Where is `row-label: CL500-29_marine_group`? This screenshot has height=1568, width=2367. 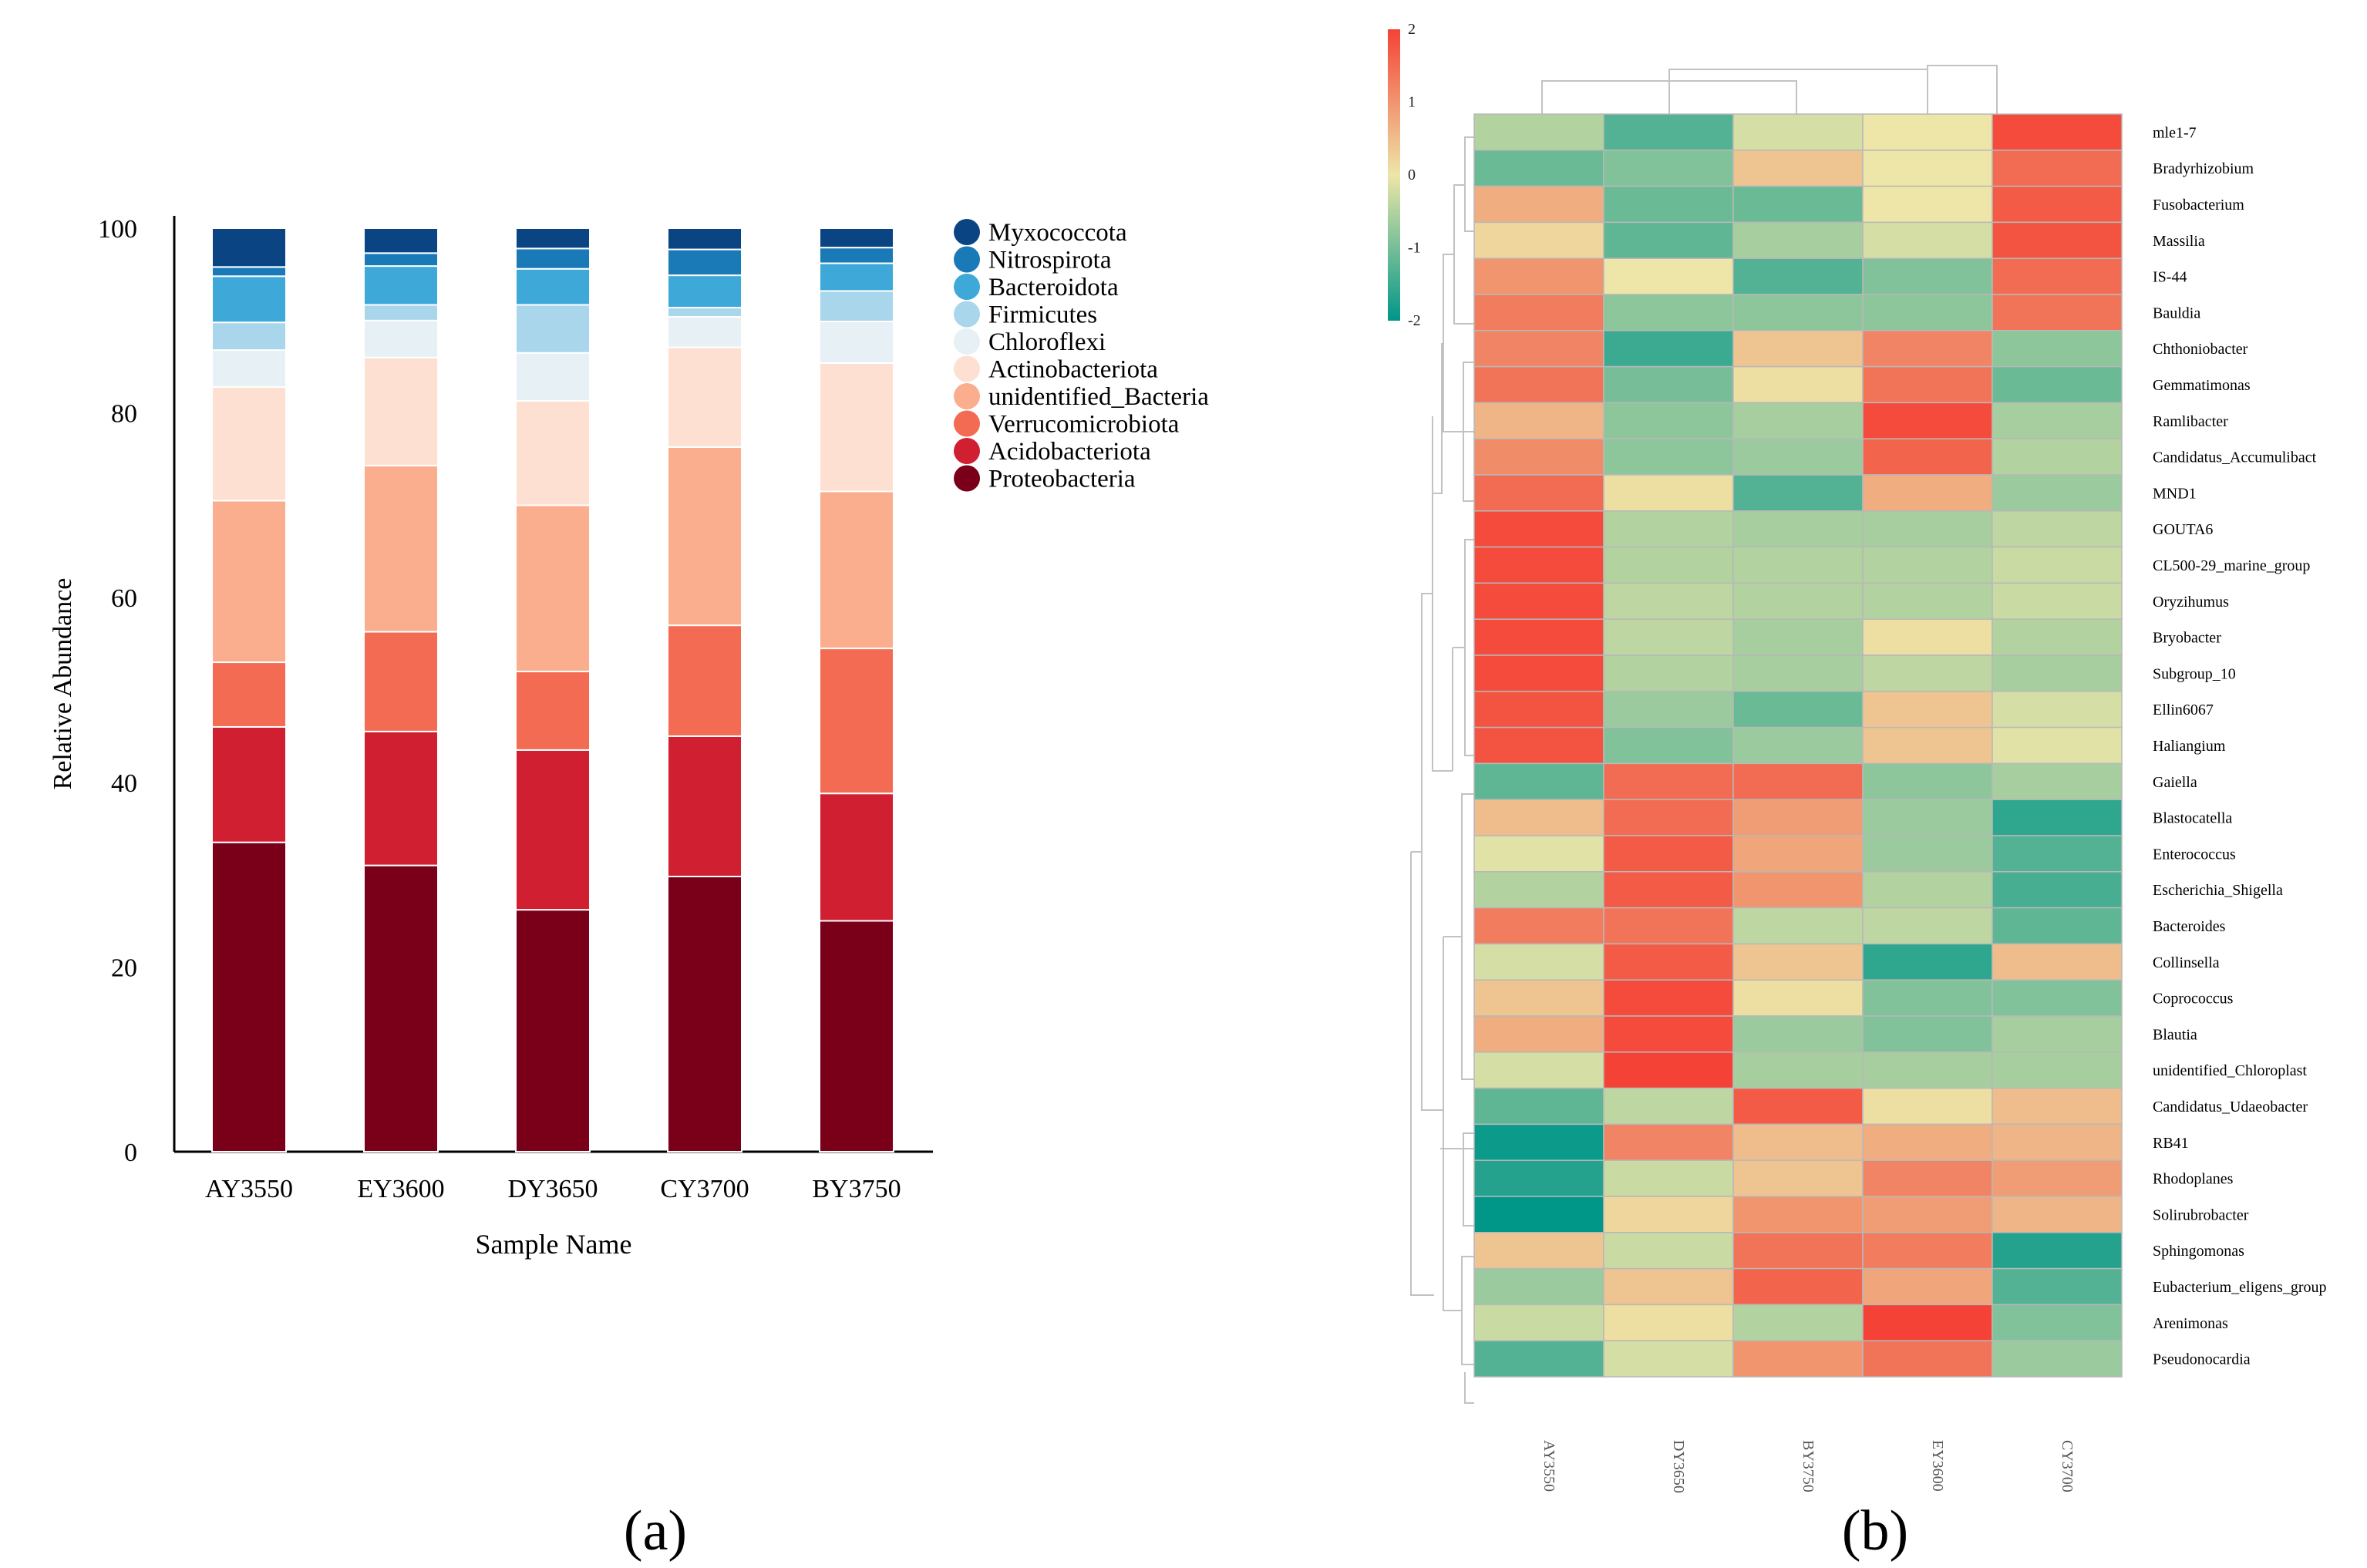
row-label: CL500-29_marine_group is located at coordinates (2231, 565).